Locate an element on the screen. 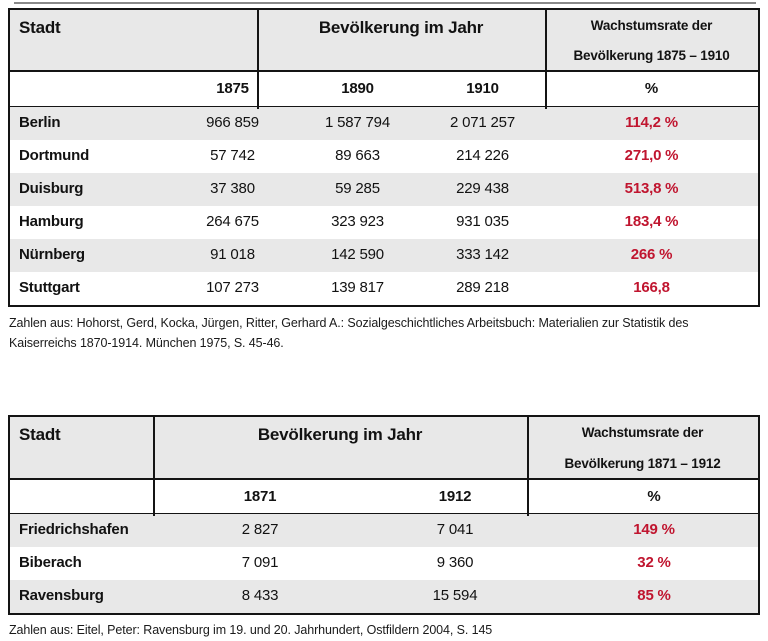 Image resolution: width=768 pixels, height=641 pixels. population-value: 8 433 is located at coordinates (260, 595).